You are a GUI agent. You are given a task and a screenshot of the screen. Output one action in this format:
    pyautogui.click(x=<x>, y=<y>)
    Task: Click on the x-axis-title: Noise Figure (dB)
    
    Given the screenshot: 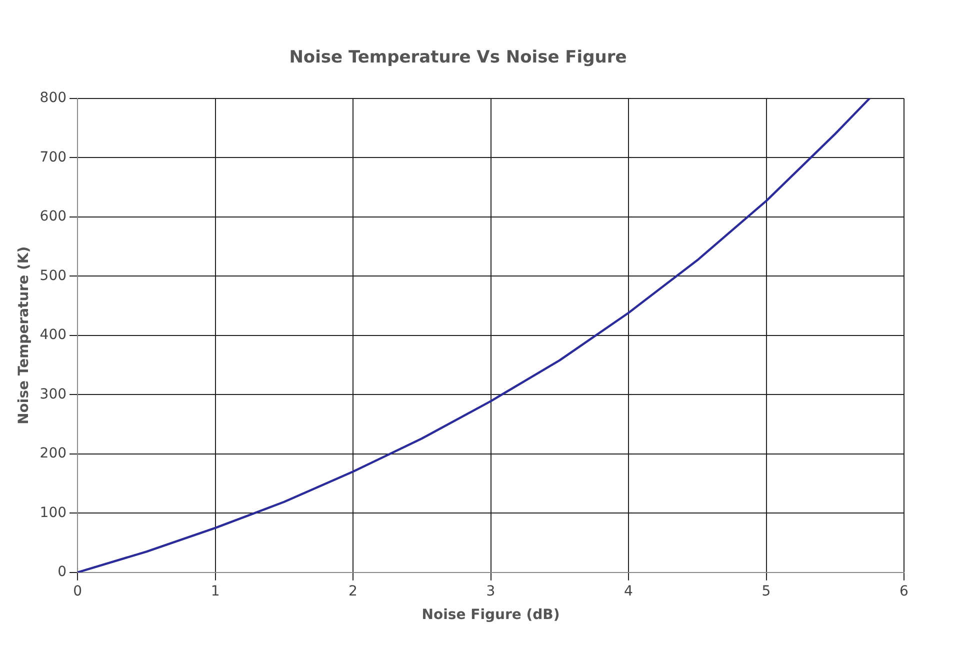 What is the action you would take?
    pyautogui.click(x=491, y=615)
    